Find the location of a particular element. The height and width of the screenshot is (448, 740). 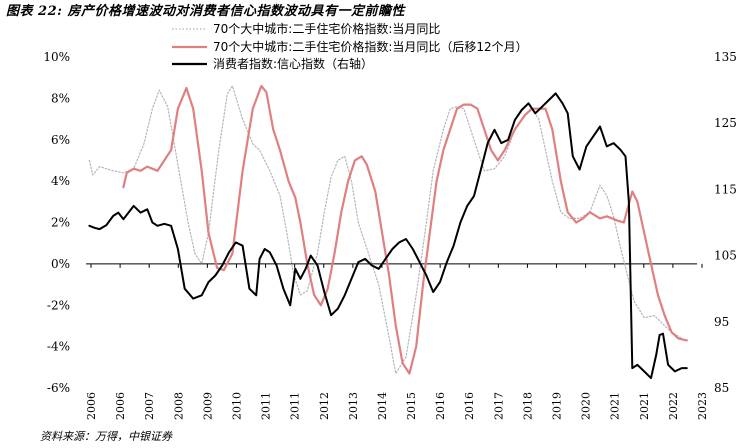

y-right-tick-label: 85 is located at coordinates (721, 388).